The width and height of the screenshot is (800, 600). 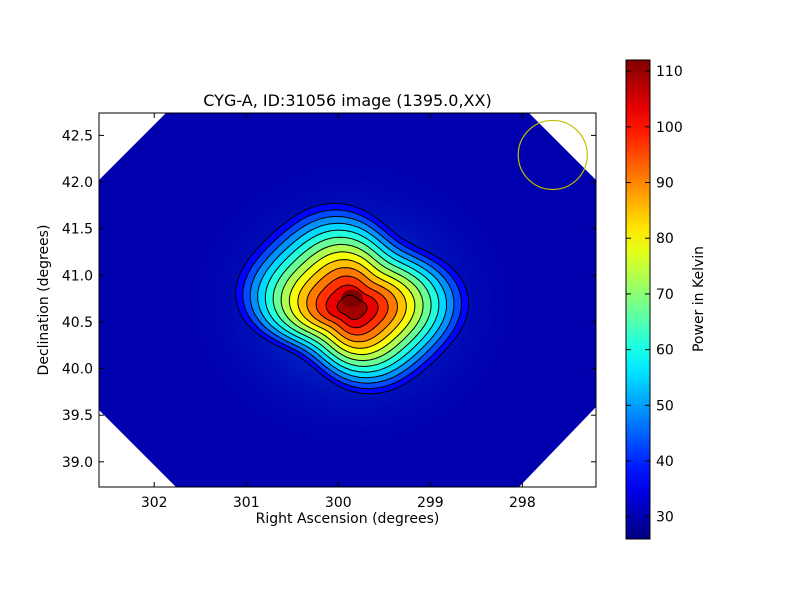 What do you see at coordinates (77, 230) in the screenshot?
I see `y-tick-label: 41.5` at bounding box center [77, 230].